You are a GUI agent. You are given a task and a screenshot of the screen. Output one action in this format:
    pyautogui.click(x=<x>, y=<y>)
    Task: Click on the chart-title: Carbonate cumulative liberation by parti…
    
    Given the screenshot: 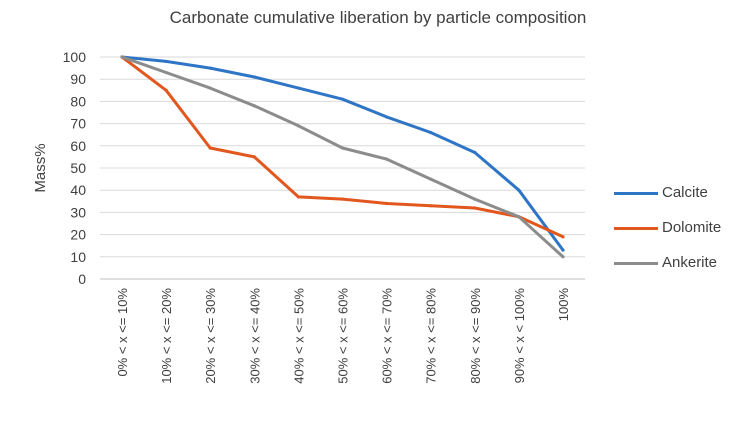 What is the action you would take?
    pyautogui.click(x=378, y=17)
    